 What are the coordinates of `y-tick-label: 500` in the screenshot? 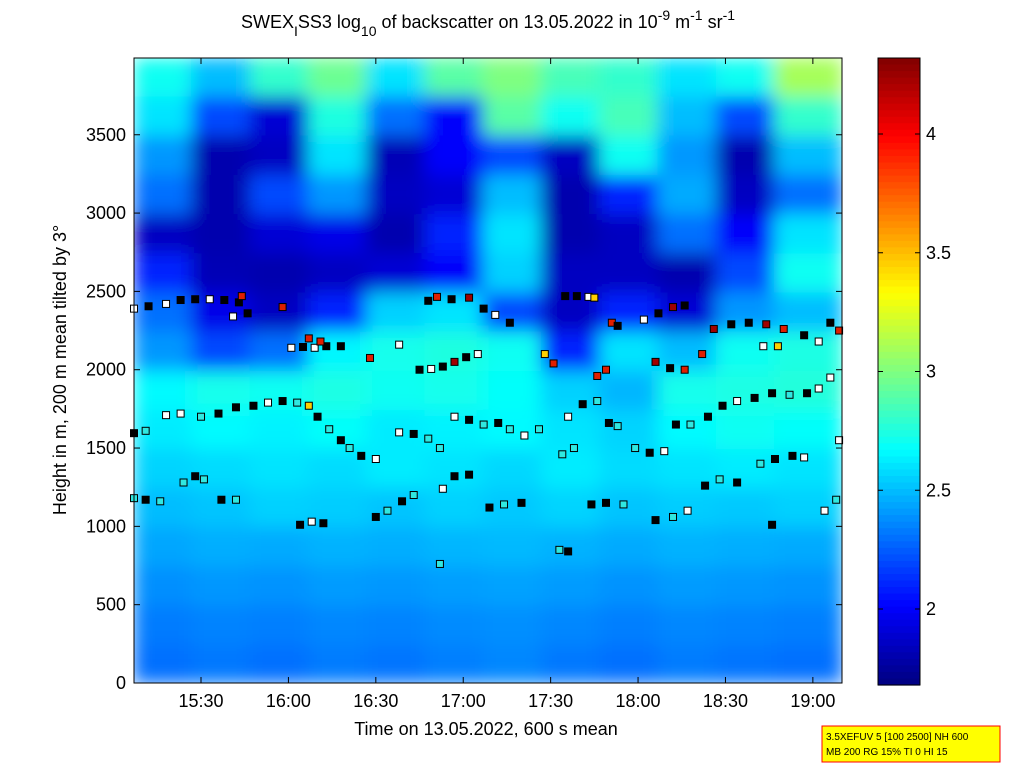 It's located at (111, 605).